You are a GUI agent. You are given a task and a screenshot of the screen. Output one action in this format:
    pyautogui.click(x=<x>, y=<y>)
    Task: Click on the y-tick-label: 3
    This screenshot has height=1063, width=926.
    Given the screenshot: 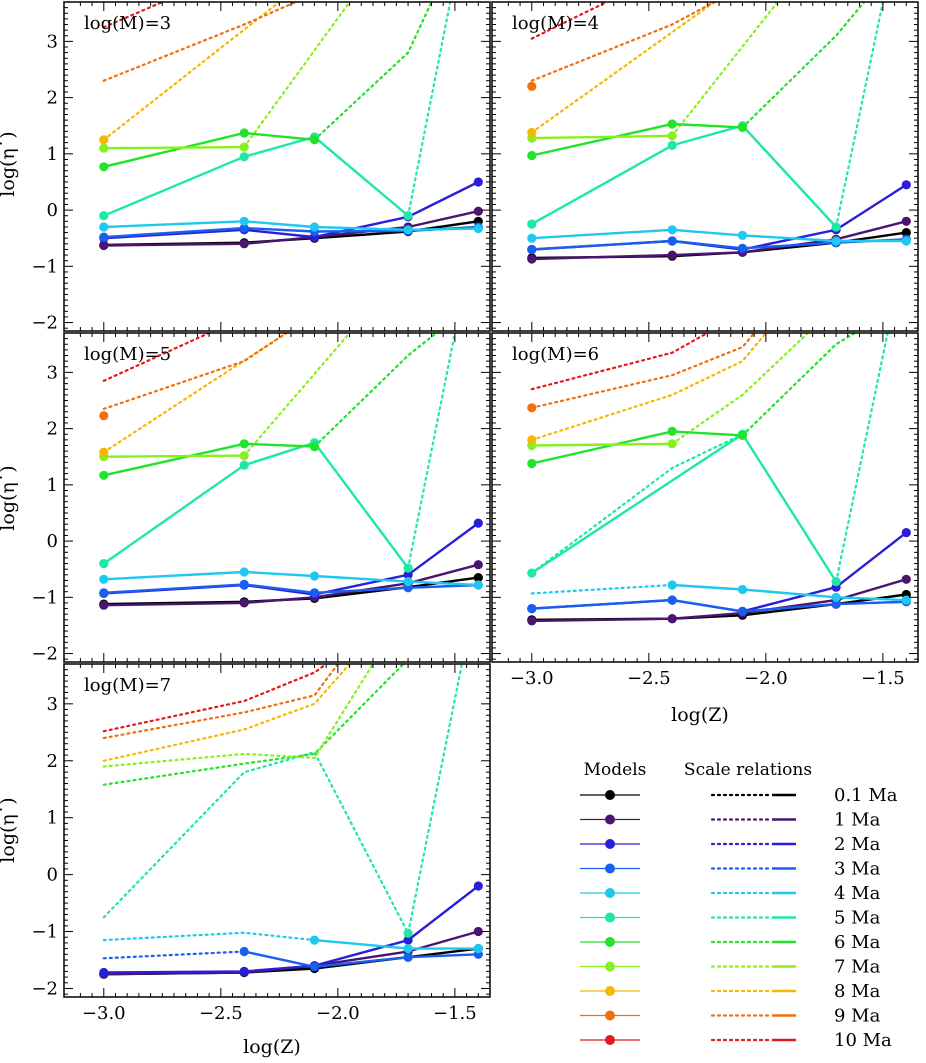 What is the action you would take?
    pyautogui.click(x=52, y=704)
    